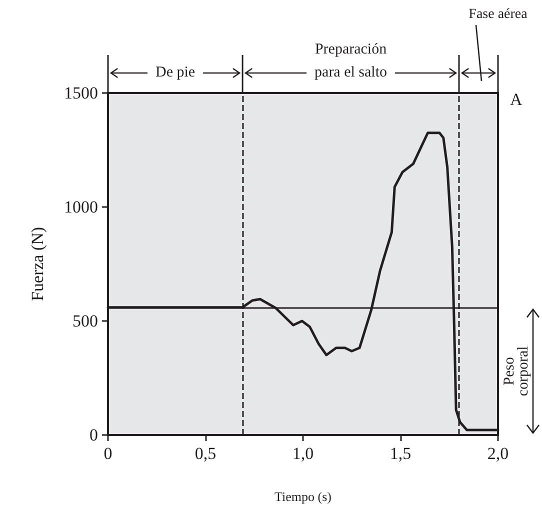 The height and width of the screenshot is (520, 542). What do you see at coordinates (108, 453) in the screenshot?
I see `x-tick-label: 0` at bounding box center [108, 453].